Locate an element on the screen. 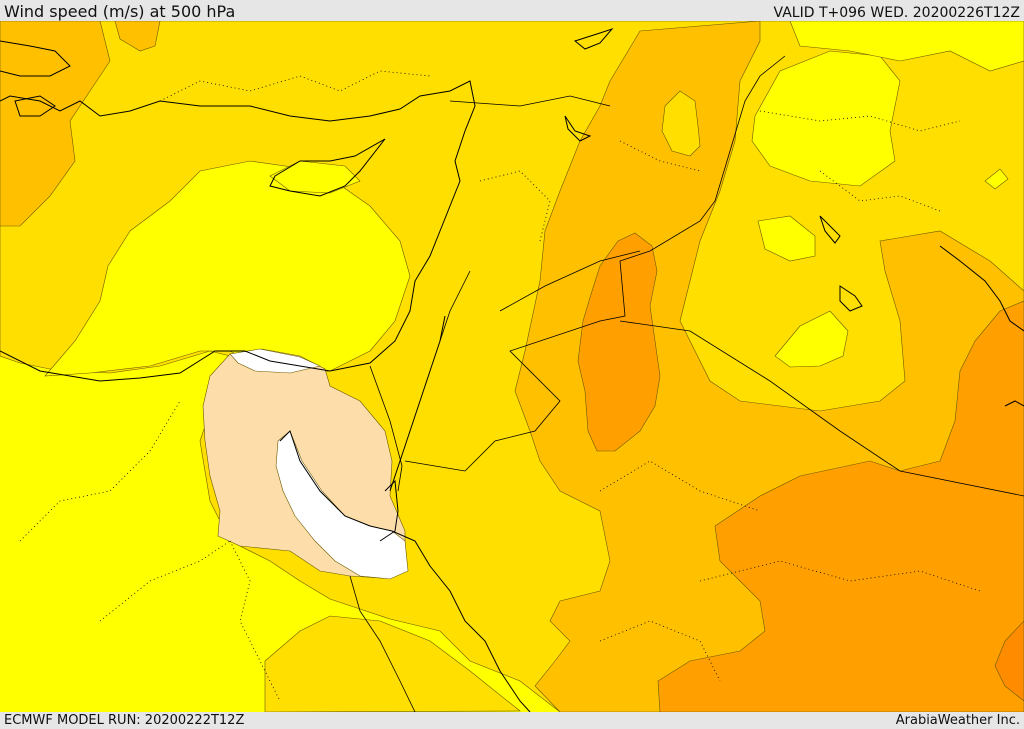 This screenshot has height=729, width=1024. contour-gold-hole is located at coordinates (681, 123).